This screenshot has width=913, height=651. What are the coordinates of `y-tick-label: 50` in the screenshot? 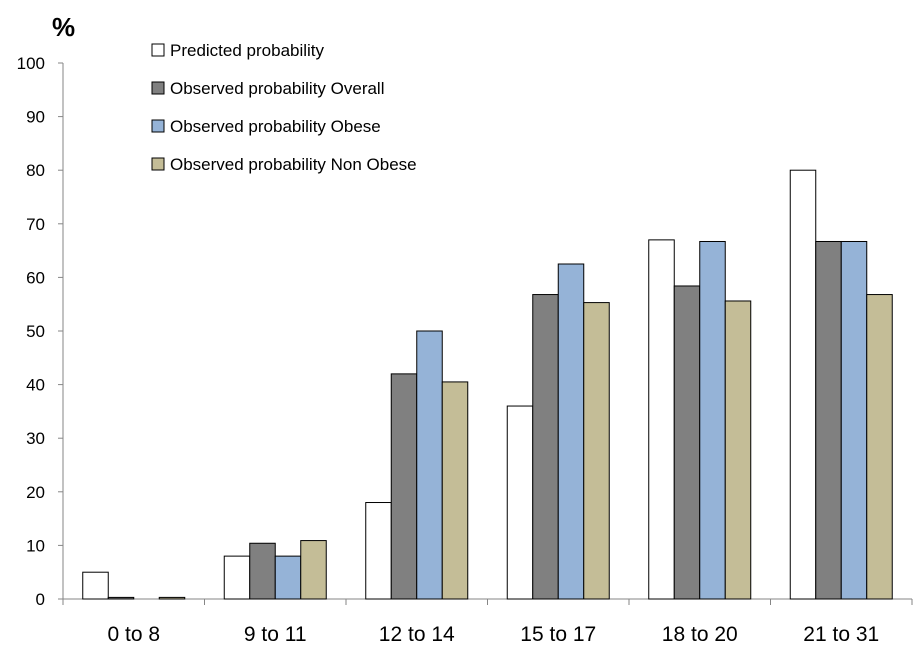 It's located at (35, 331).